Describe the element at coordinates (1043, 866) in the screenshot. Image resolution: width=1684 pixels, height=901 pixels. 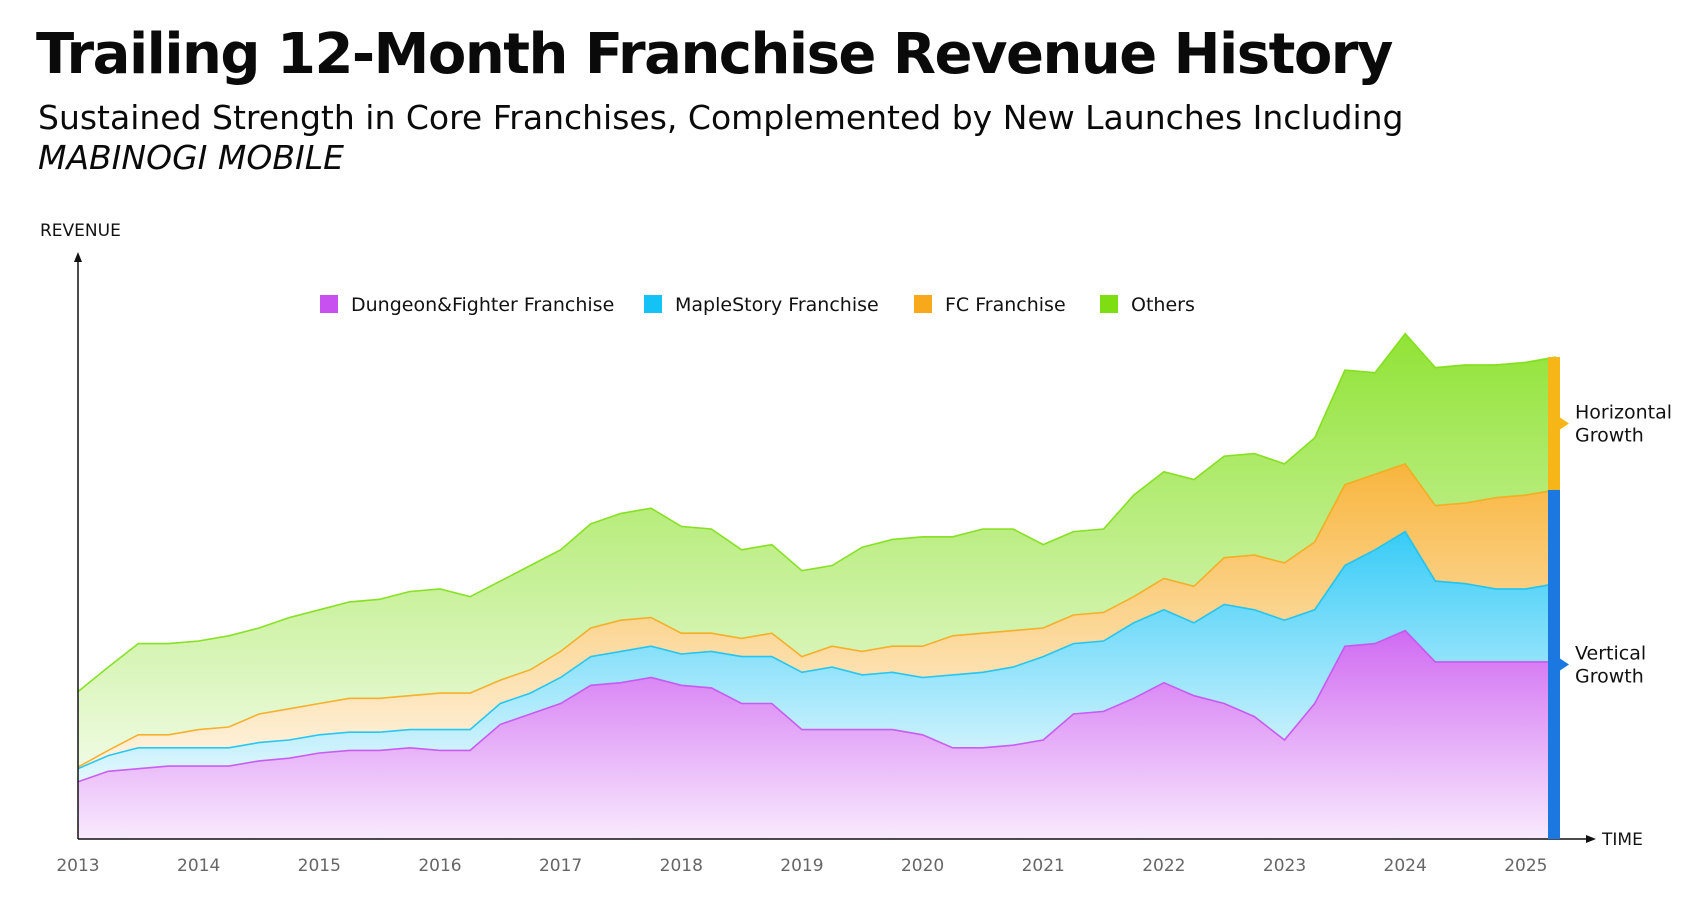
I see `x-tick-2021: 2021` at that location.